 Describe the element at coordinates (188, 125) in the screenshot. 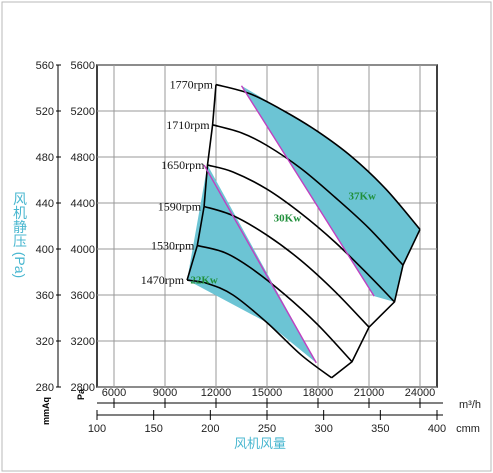

I see `rpm-label: 1710rpm` at that location.